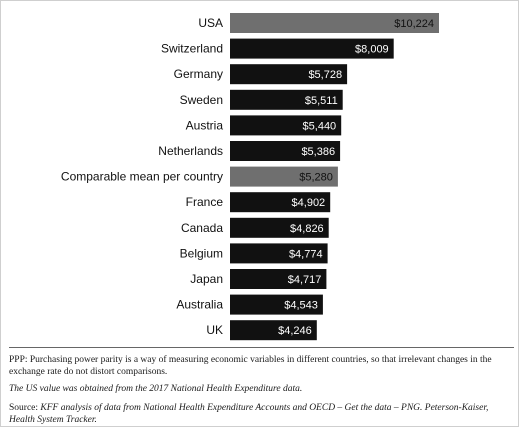 The height and width of the screenshot is (427, 519). I want to click on value-label-austria: $5,440, so click(320, 126).